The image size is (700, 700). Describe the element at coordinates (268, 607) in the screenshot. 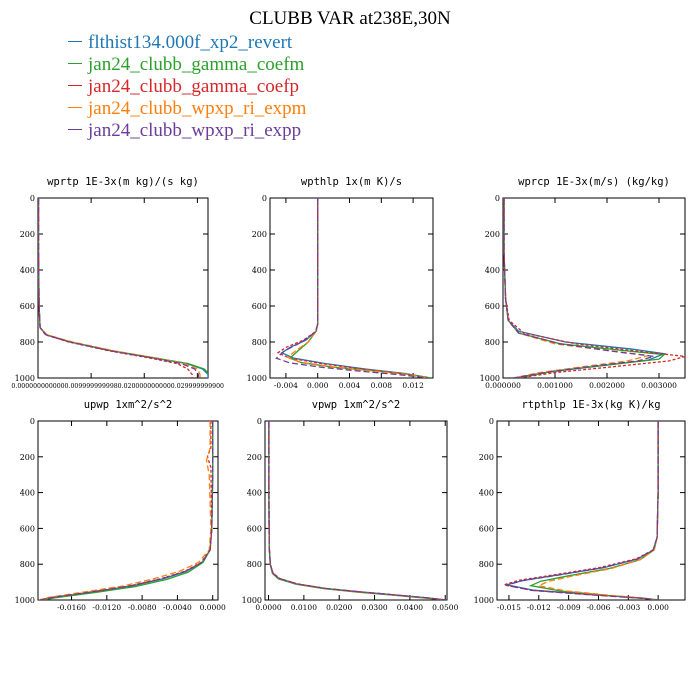

I see `x-tick-label: 0.0000` at that location.